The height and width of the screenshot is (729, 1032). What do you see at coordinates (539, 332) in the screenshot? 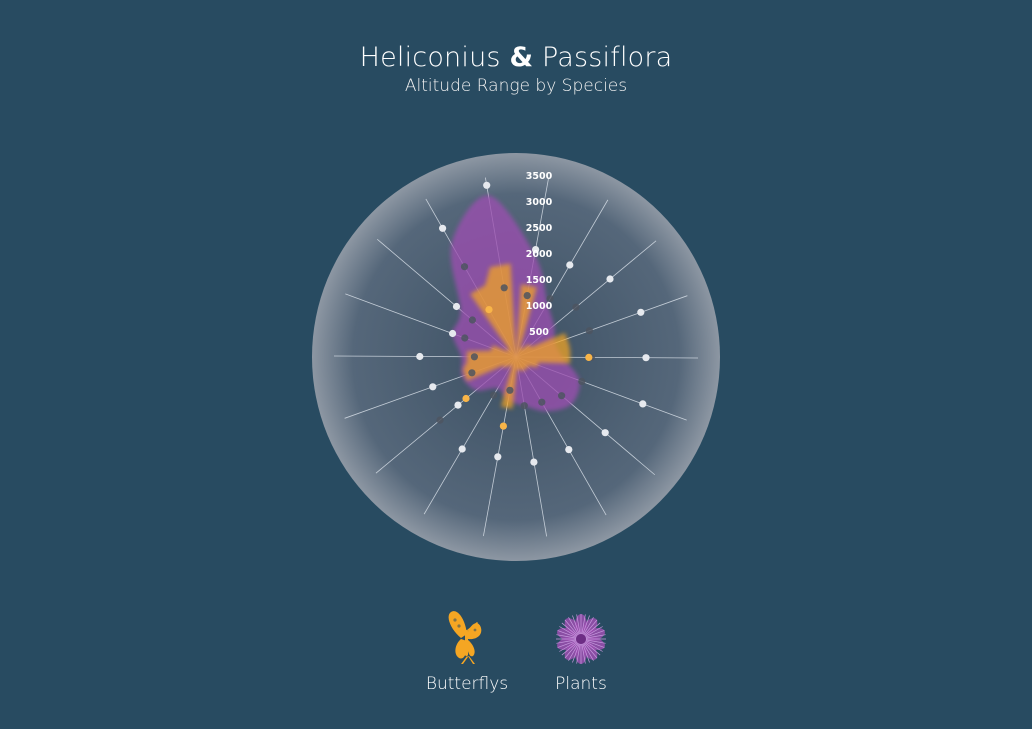
I see `radial-tick-label: 500` at bounding box center [539, 332].